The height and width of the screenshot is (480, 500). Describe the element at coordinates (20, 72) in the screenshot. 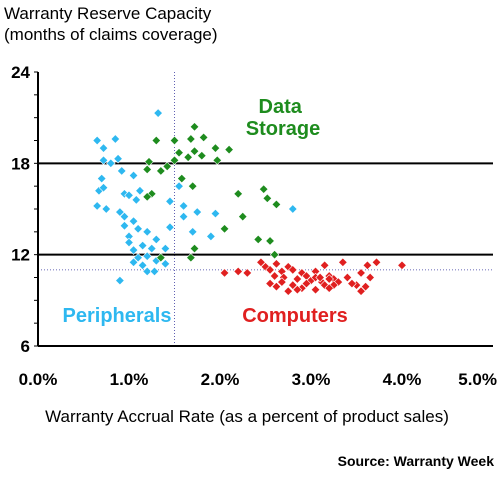

I see `y-tick-label: 24` at that location.